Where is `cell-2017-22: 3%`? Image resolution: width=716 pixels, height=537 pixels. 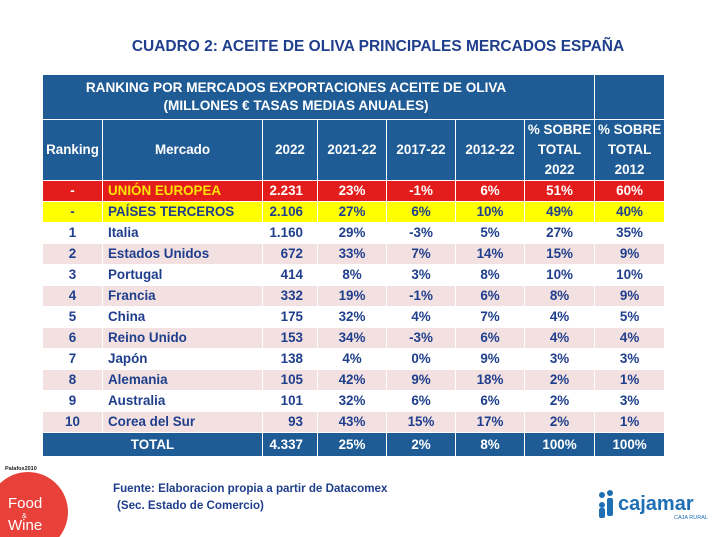 cell-2017-22: 3% is located at coordinates (421, 275).